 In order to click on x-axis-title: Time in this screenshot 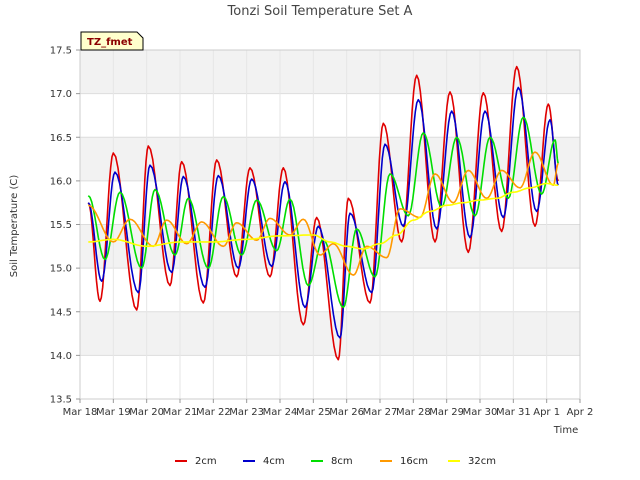, I will do `click(565, 430)`.